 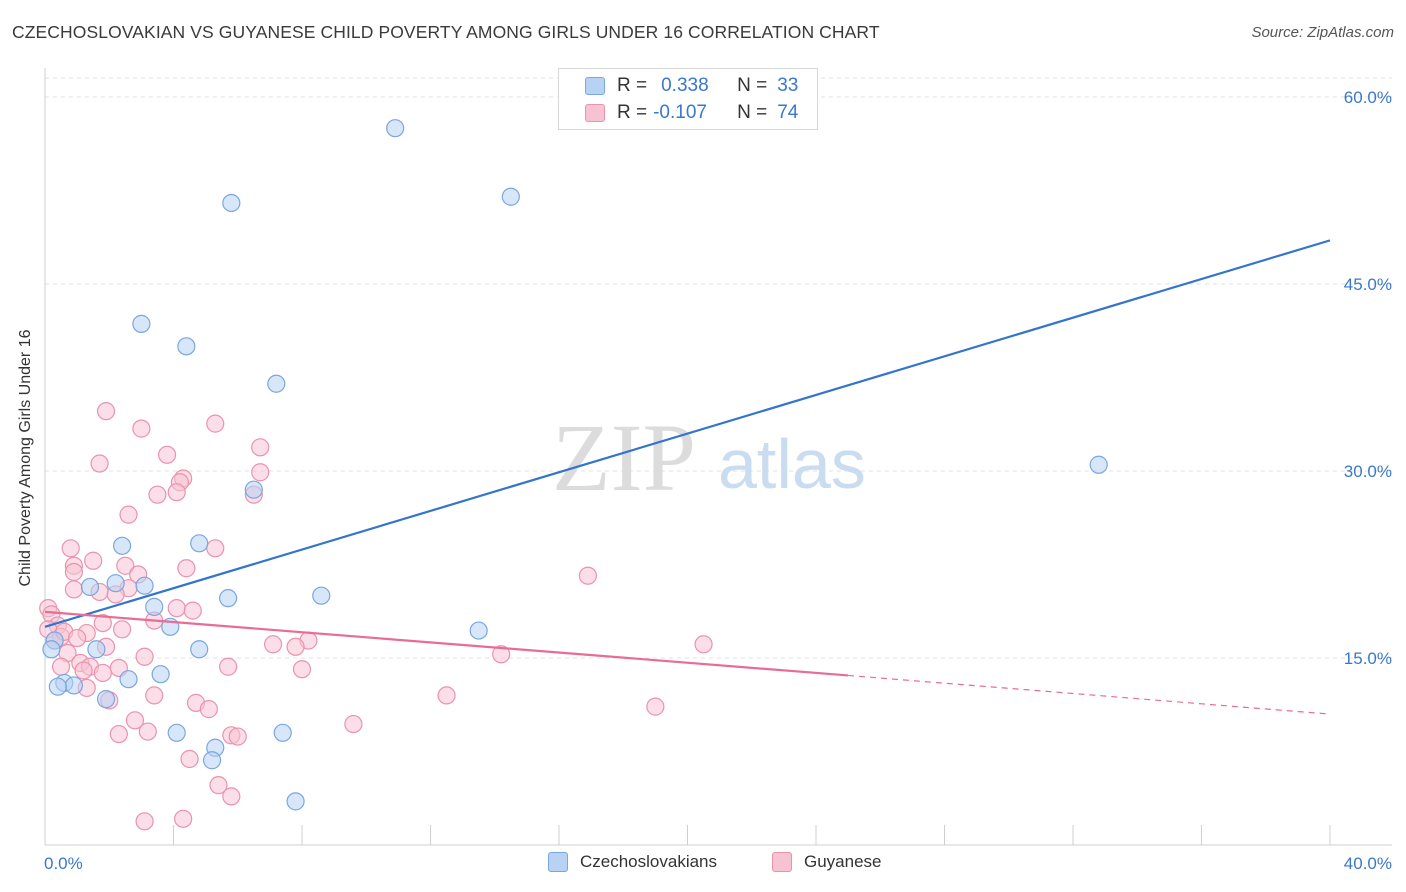 What do you see at coordinates (1368, 471) in the screenshot?
I see `y-tick-label: 30.0%` at bounding box center [1368, 471].